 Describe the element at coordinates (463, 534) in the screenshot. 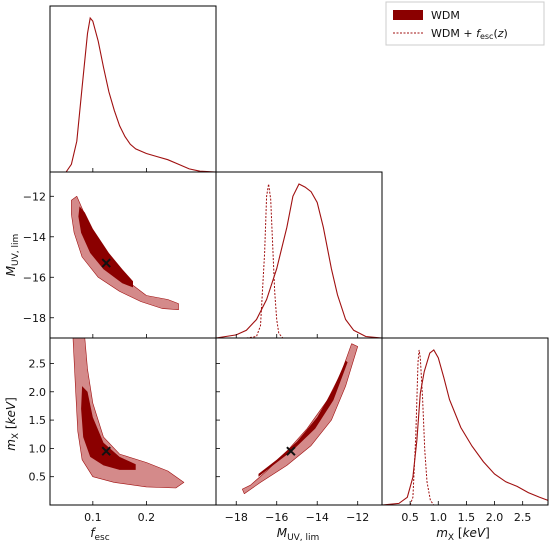

I see `x-label-mx: mX [keV]` at that location.